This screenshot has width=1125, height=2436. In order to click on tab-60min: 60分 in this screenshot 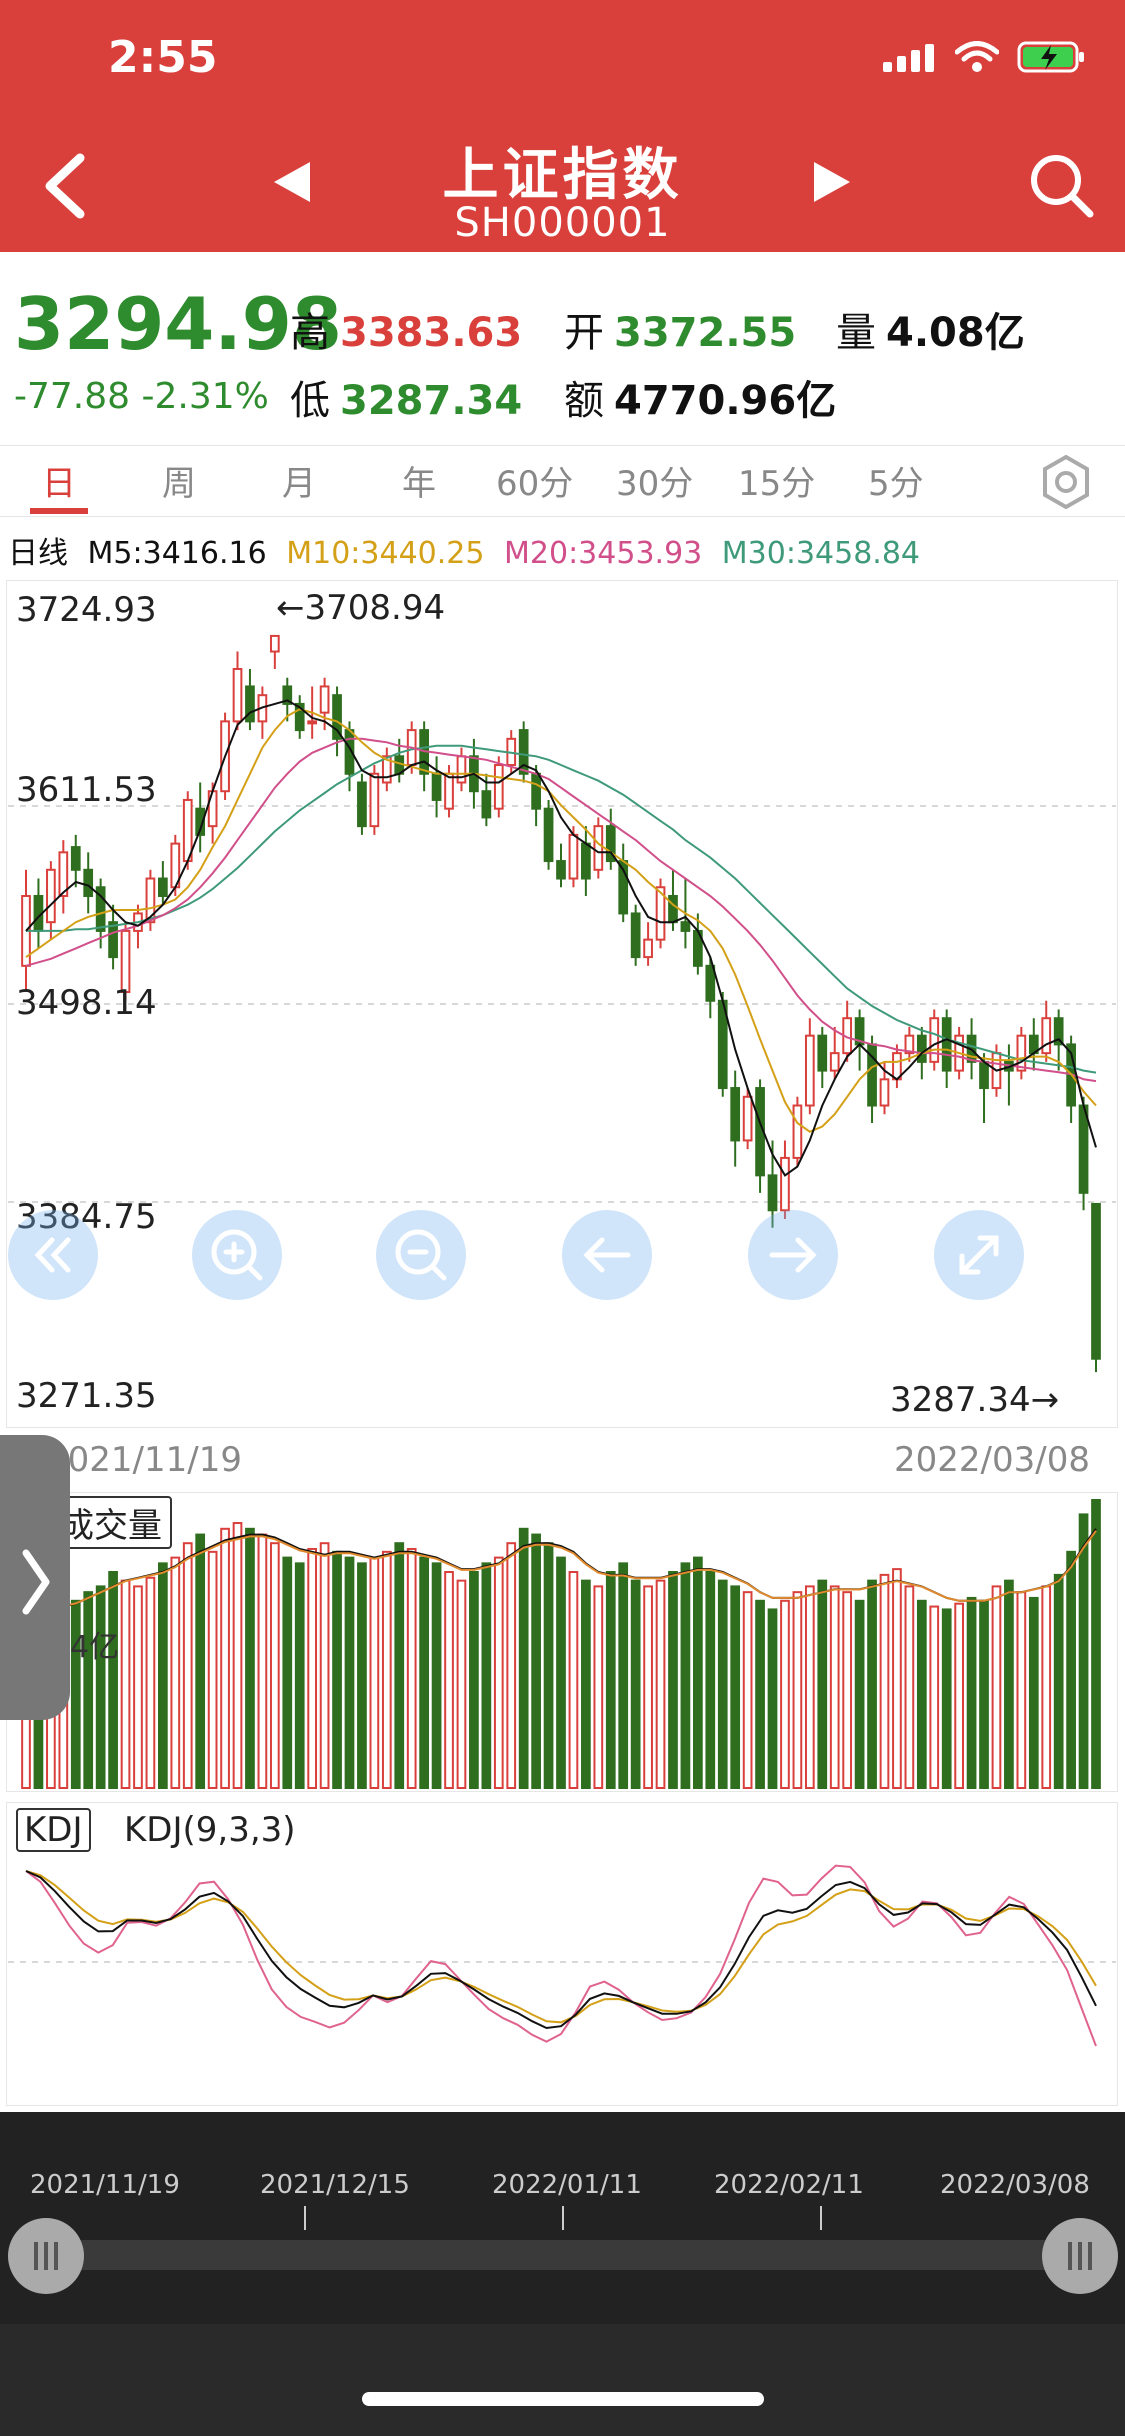, I will do `click(535, 484)`.